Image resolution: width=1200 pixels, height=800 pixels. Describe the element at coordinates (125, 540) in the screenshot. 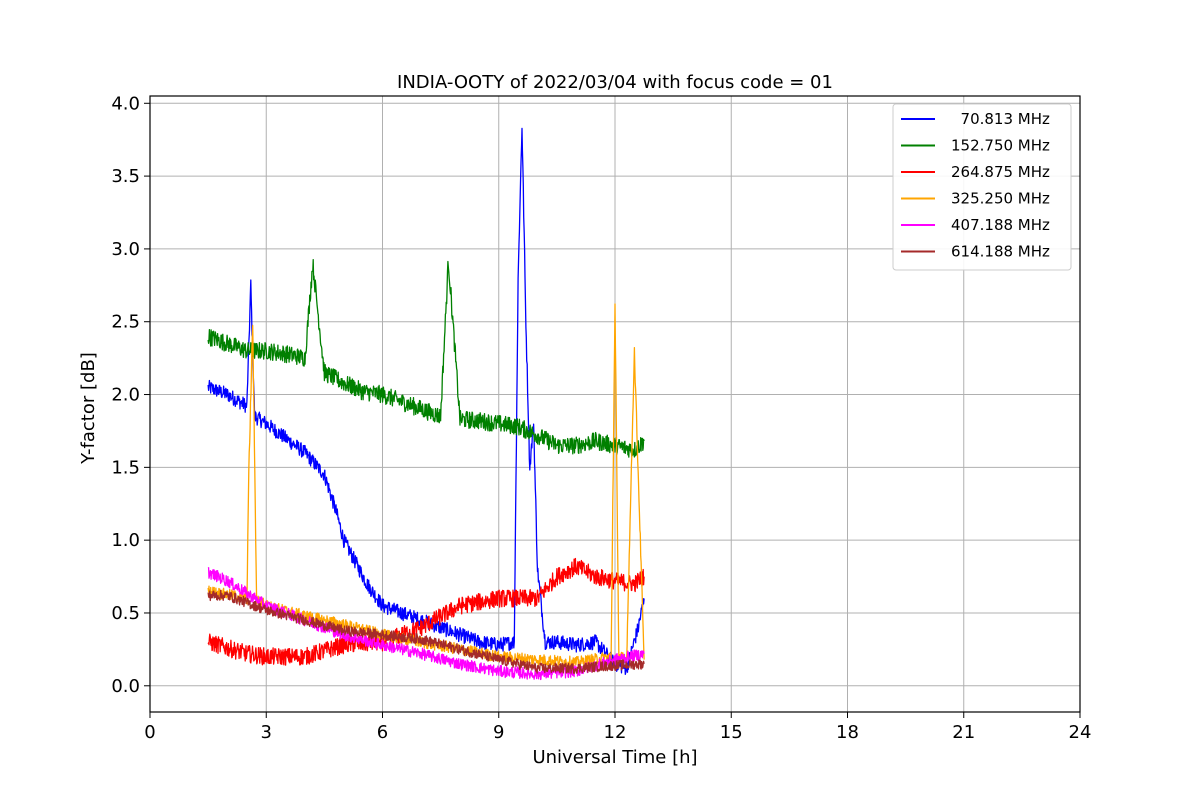

I see `y-tick-label: 1.0` at that location.